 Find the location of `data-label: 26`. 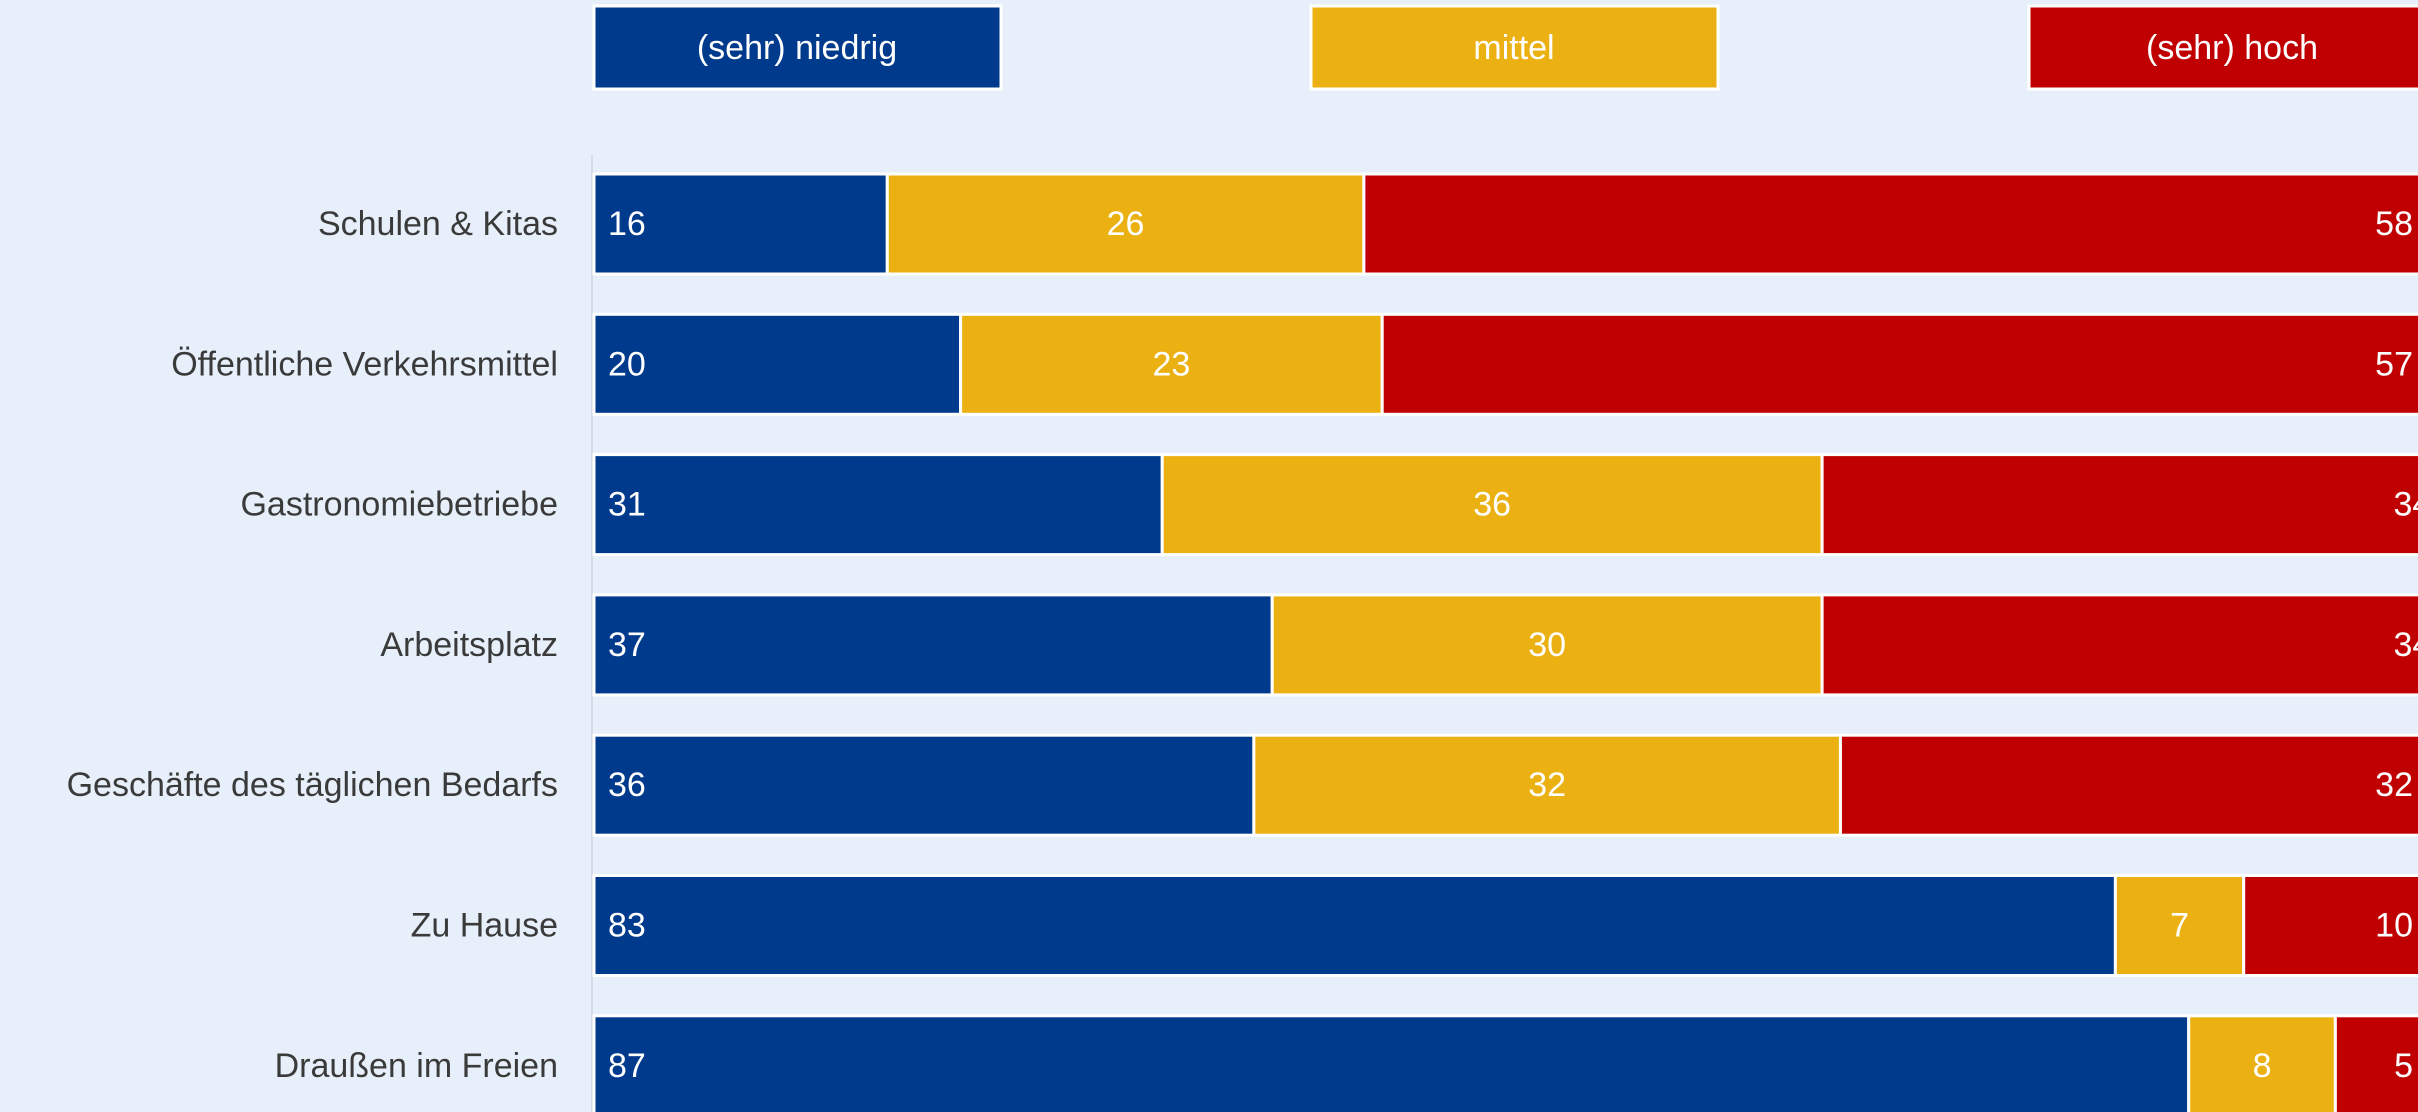

data-label: 26 is located at coordinates (1126, 224).